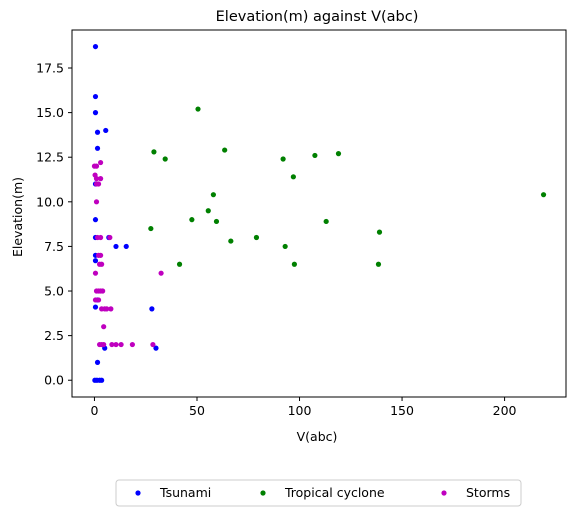  Describe the element at coordinates (54, 291) in the screenshot. I see `y-tick-label: 5.0` at that location.